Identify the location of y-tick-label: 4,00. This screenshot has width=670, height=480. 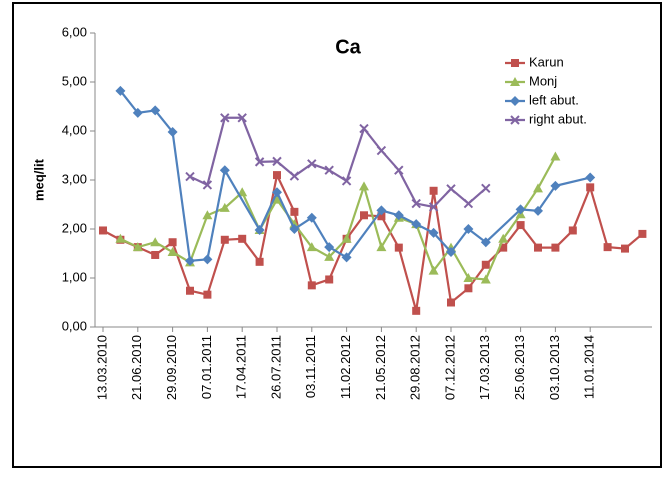
(74, 129).